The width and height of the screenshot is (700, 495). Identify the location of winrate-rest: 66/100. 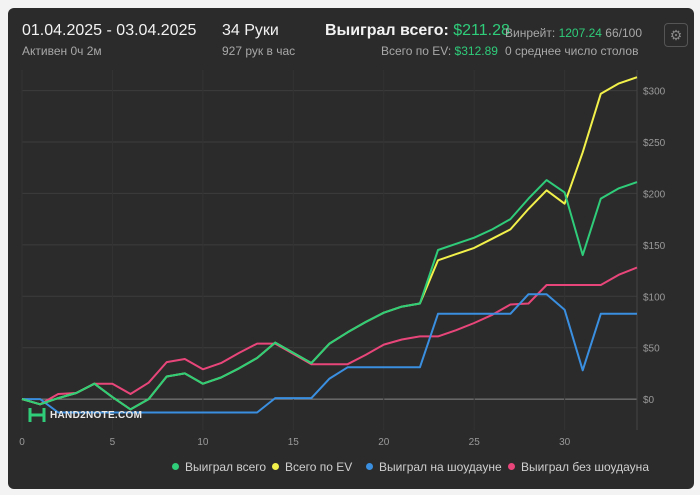
(623, 33).